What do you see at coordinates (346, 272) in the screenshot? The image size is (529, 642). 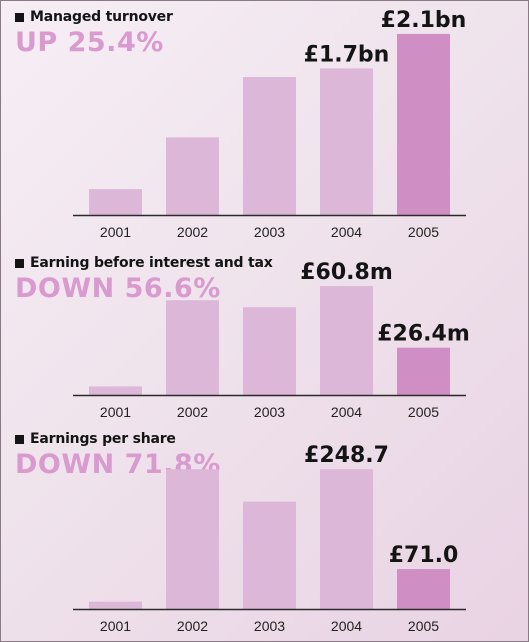 I see `data-label-2004: £60.8m` at bounding box center [346, 272].